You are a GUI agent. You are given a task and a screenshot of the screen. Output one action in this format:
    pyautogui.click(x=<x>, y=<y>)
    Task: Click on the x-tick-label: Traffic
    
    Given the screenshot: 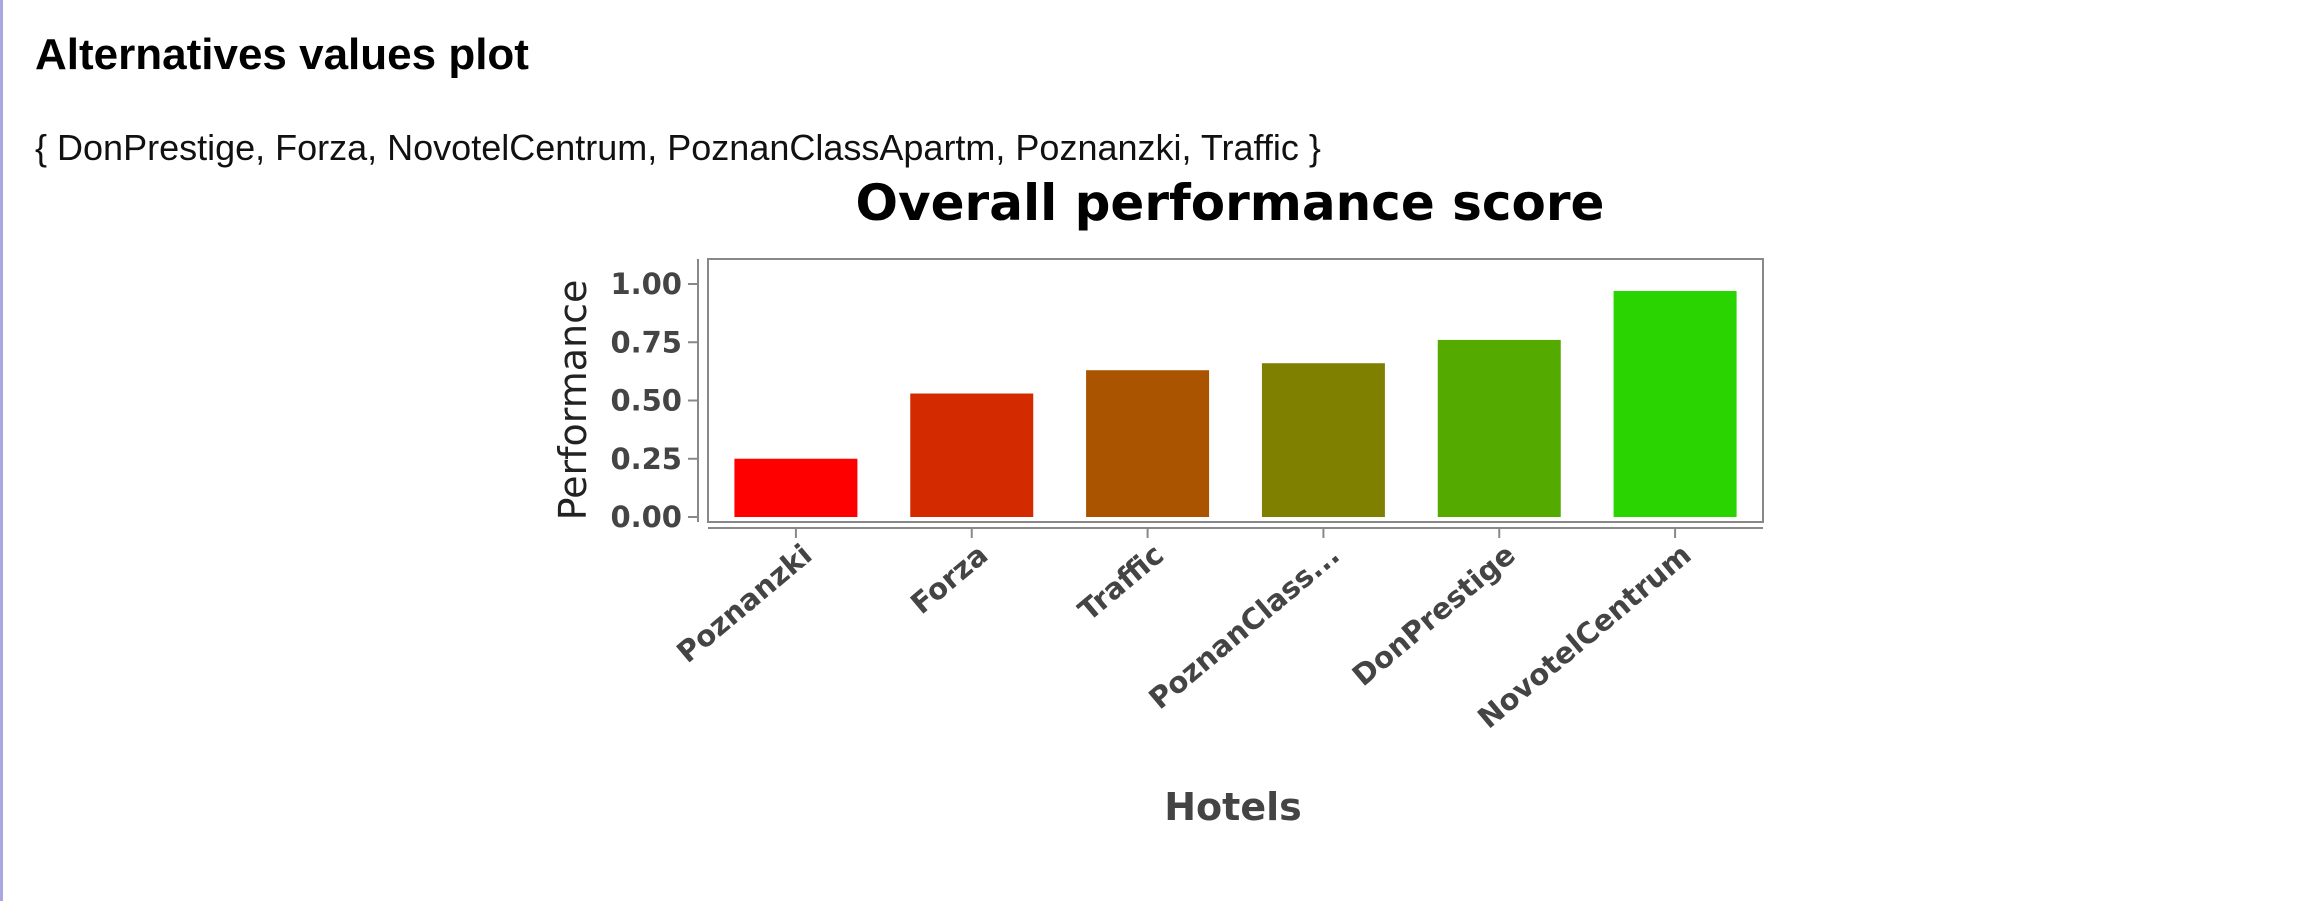 What is the action you would take?
    pyautogui.click(x=1121, y=582)
    